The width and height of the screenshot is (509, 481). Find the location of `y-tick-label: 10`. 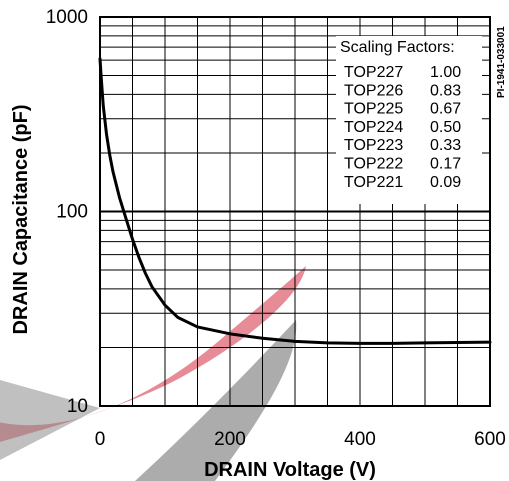

y-tick-label: 10 is located at coordinates (77, 406).